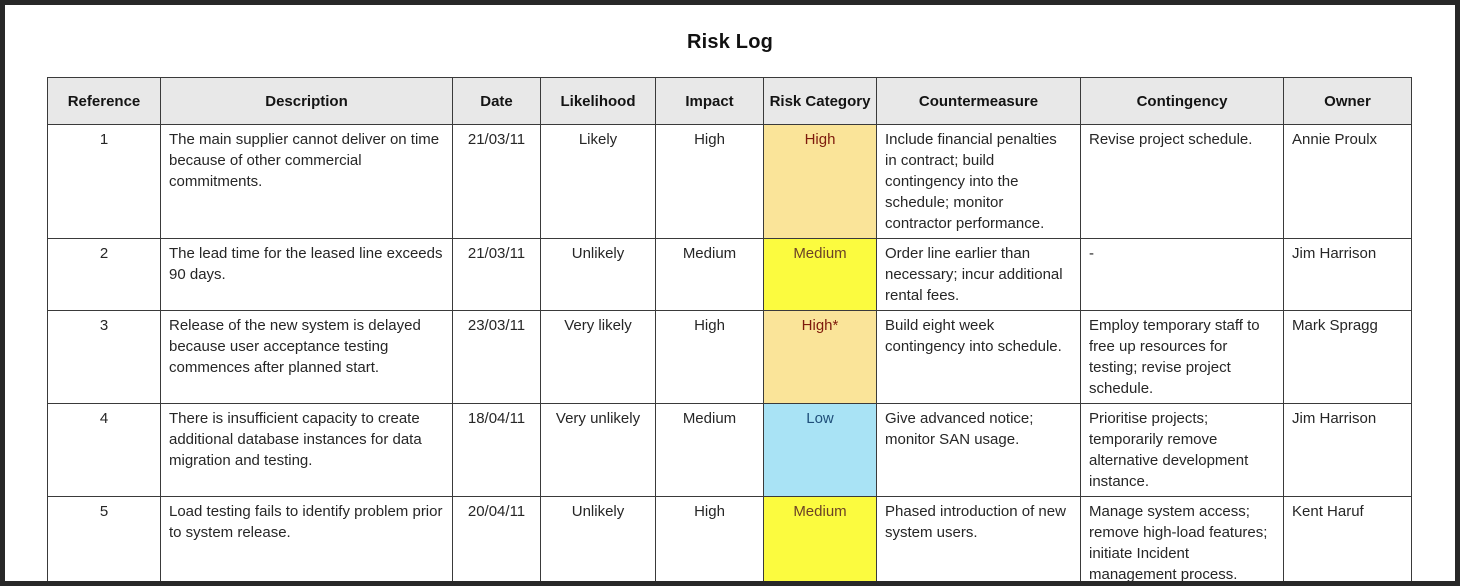 The width and height of the screenshot is (1460, 586). What do you see at coordinates (598, 357) in the screenshot?
I see `cell-likelihood: Very likely` at bounding box center [598, 357].